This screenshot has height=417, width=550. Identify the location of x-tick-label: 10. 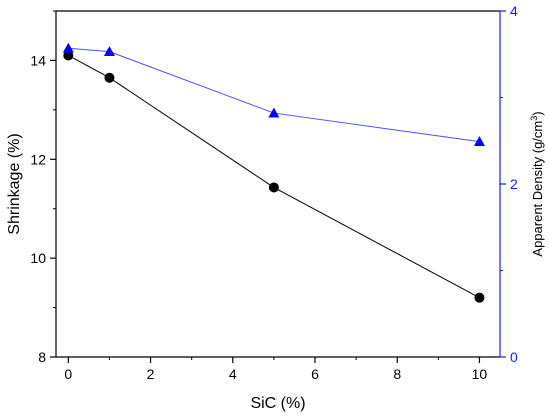
(480, 374).